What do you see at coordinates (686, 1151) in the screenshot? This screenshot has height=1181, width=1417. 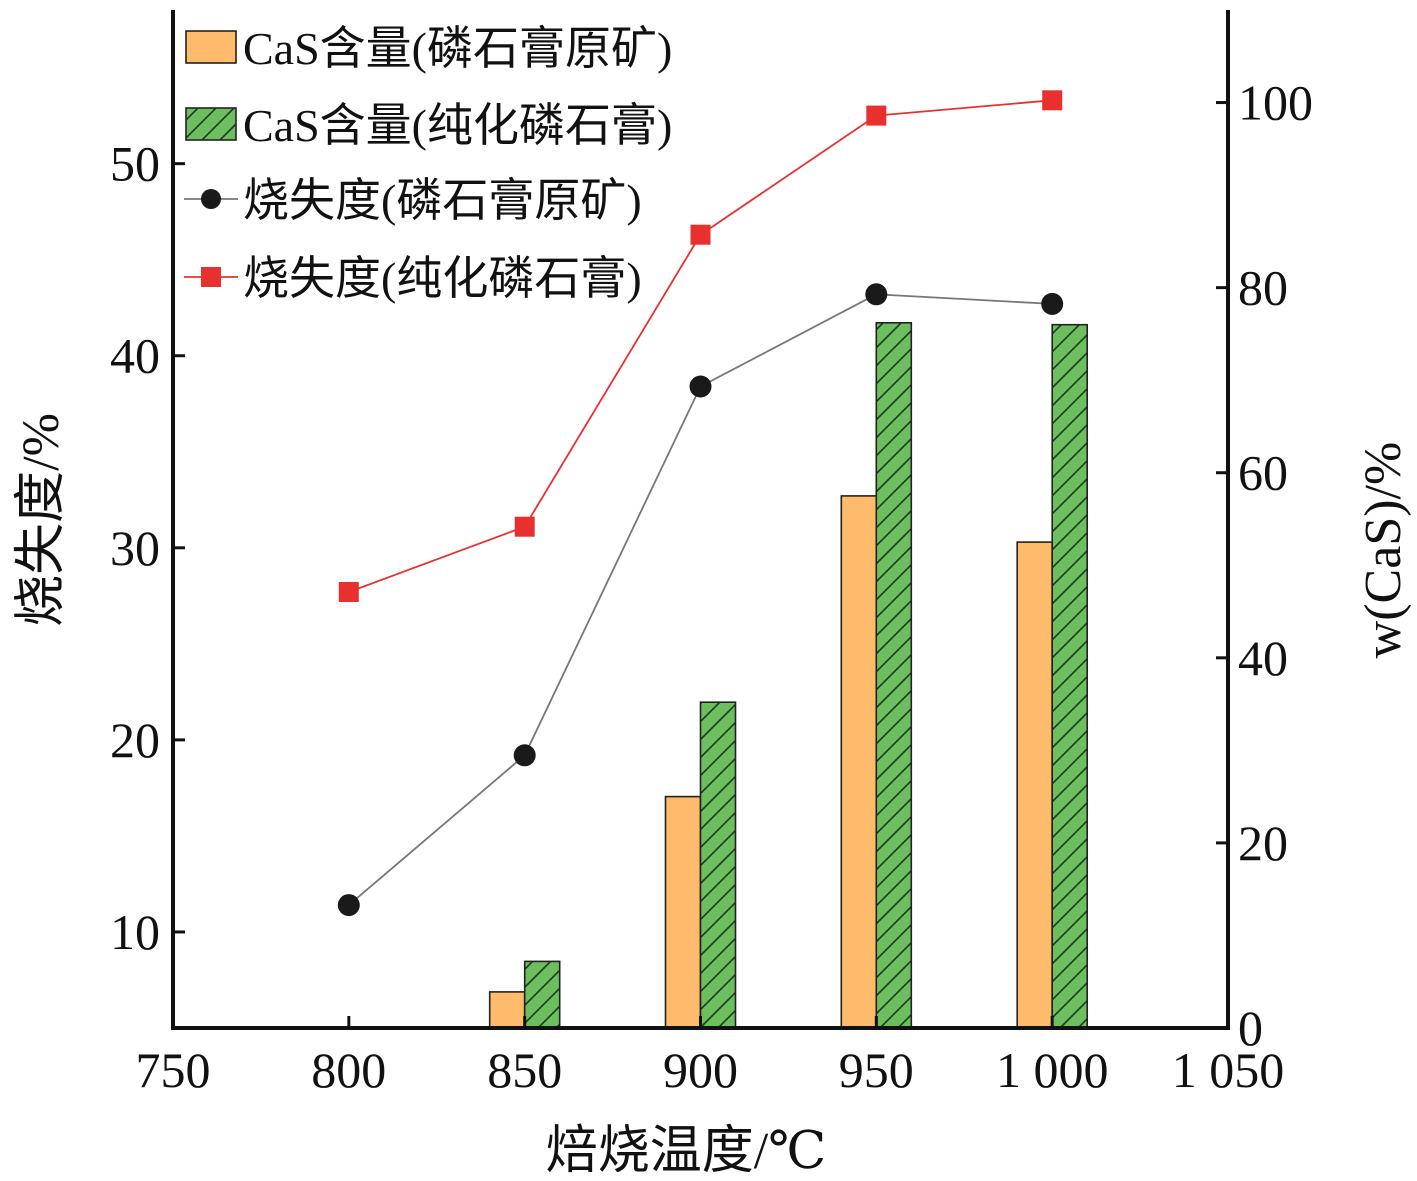 I see `x-axis-title: 焙烧温度/℃` at bounding box center [686, 1151].